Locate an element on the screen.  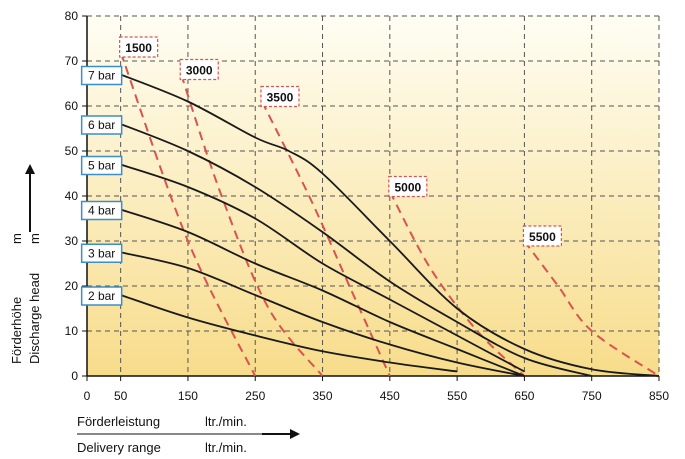
pressure-label-text: 4 bar is located at coordinates (101, 211).